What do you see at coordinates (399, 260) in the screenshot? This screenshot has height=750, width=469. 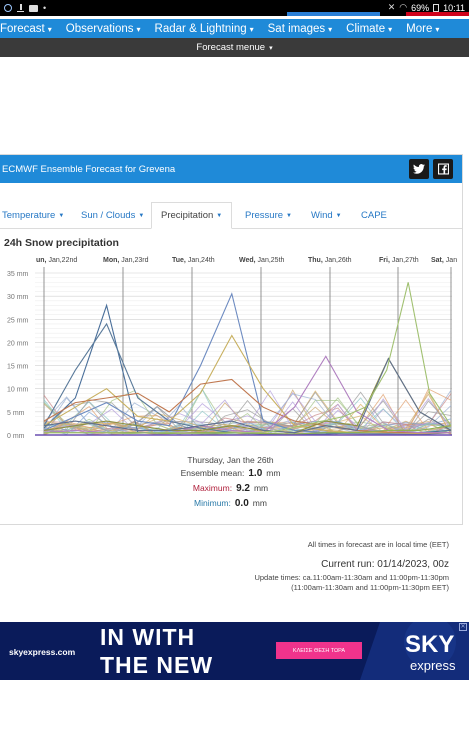 I see `x-tick-label: Fri, Jan,27th` at bounding box center [399, 260].